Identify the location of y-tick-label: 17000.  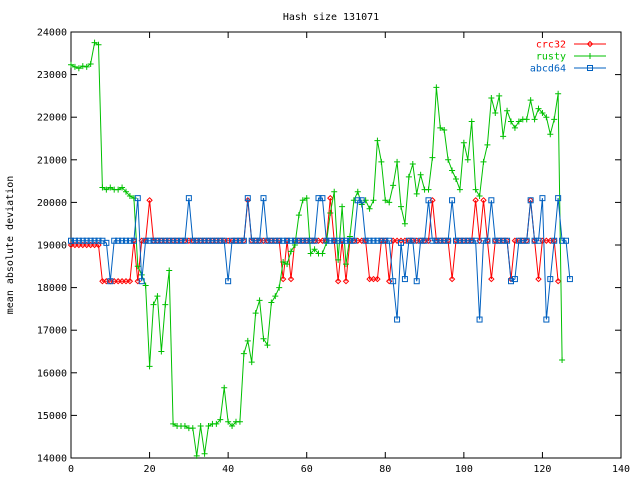
(52, 331).